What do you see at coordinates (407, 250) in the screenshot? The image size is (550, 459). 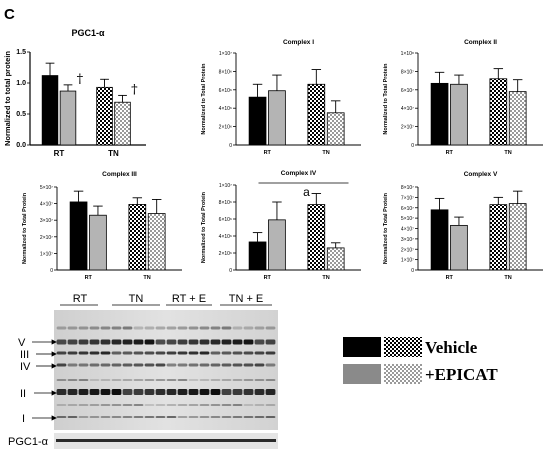 I see `y-tick-label: 2×10⁷` at bounding box center [407, 250].